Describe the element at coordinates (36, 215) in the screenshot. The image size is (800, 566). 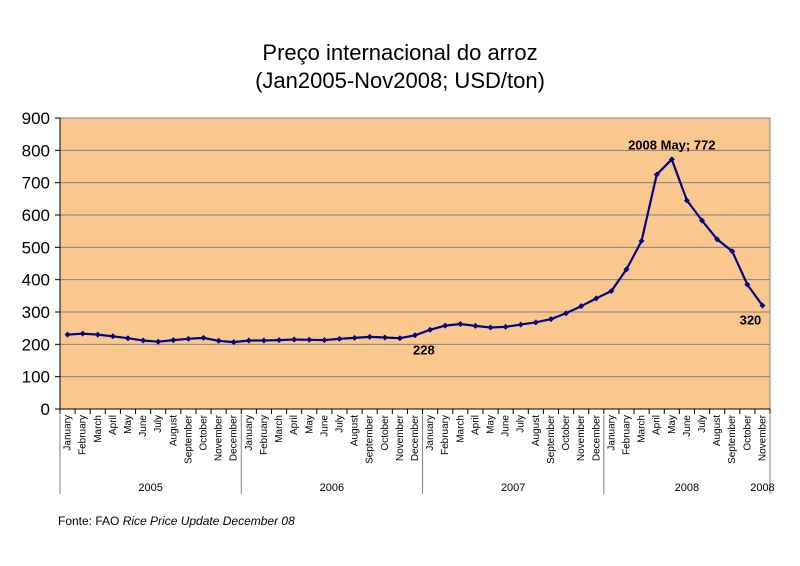
I see `y-tick-label: 600` at that location.